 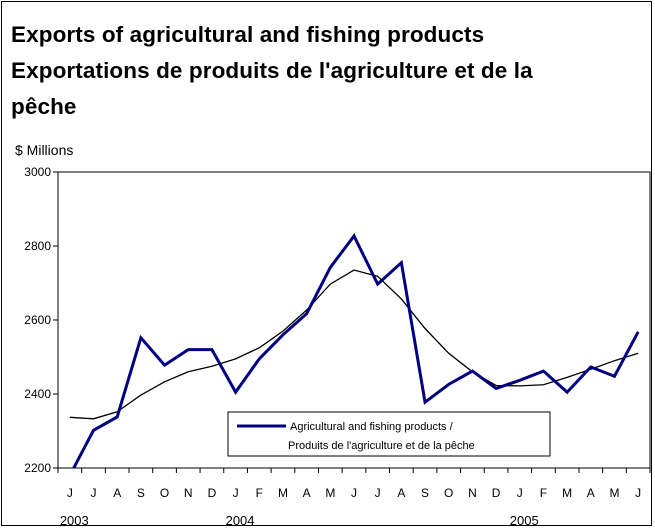 I want to click on y-tick-label: 2200, so click(x=37, y=468).